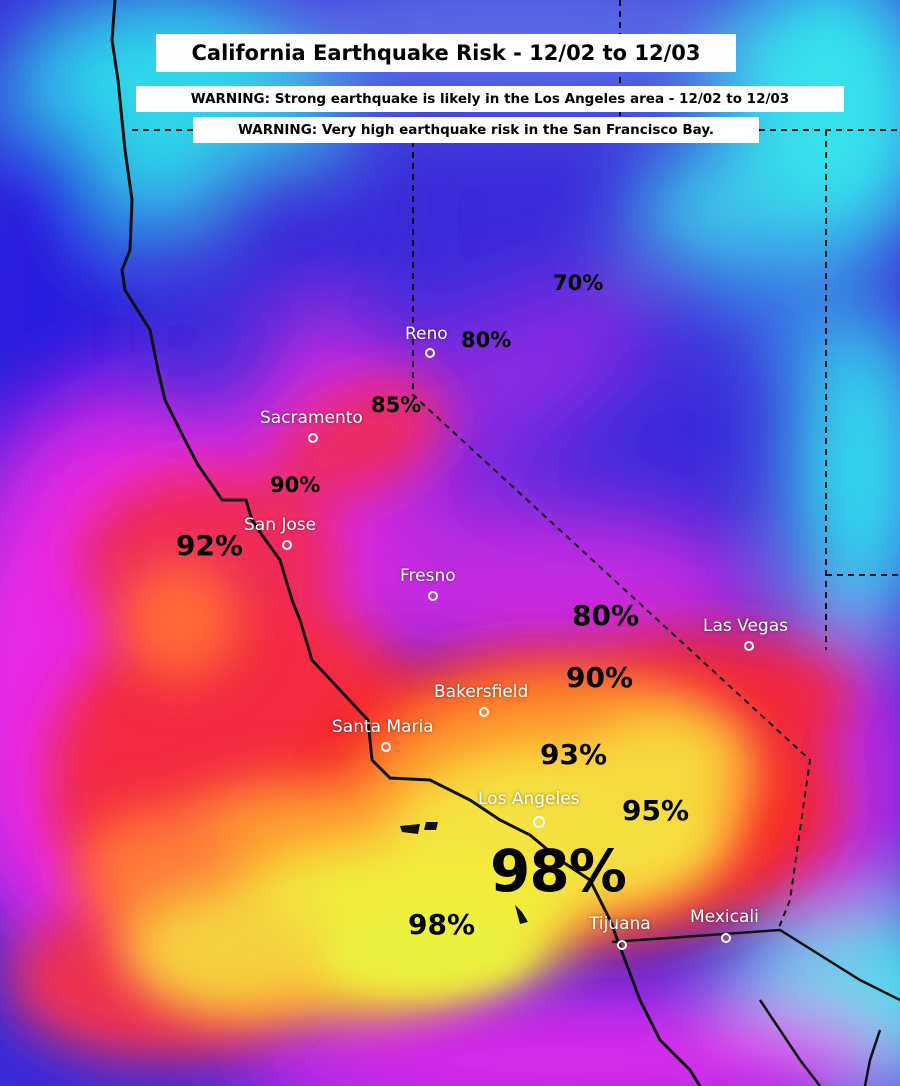 The height and width of the screenshot is (1086, 900). Describe the element at coordinates (755, 965) in the screenshot. I see `mexico-border` at that location.